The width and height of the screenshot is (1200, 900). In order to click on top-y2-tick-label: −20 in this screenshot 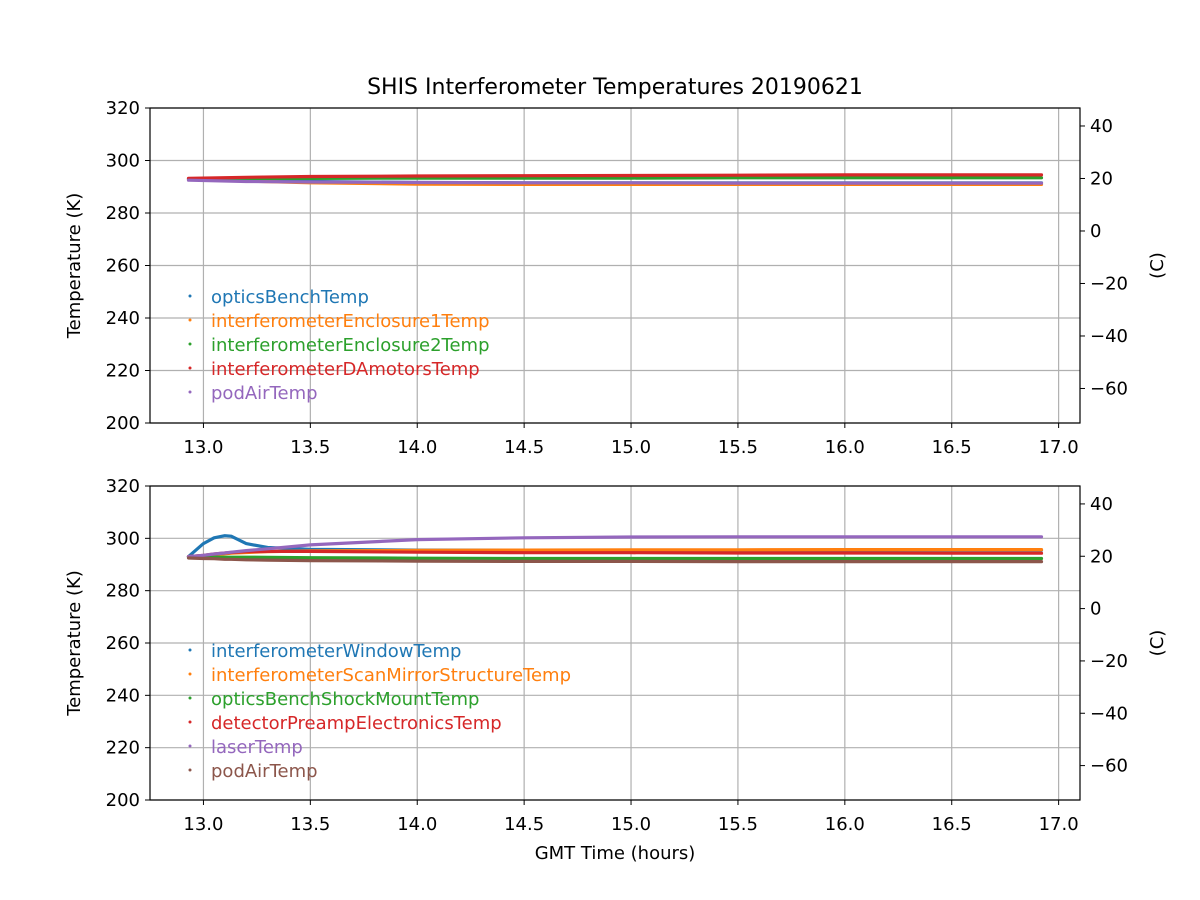, I will do `click(1109, 283)`.